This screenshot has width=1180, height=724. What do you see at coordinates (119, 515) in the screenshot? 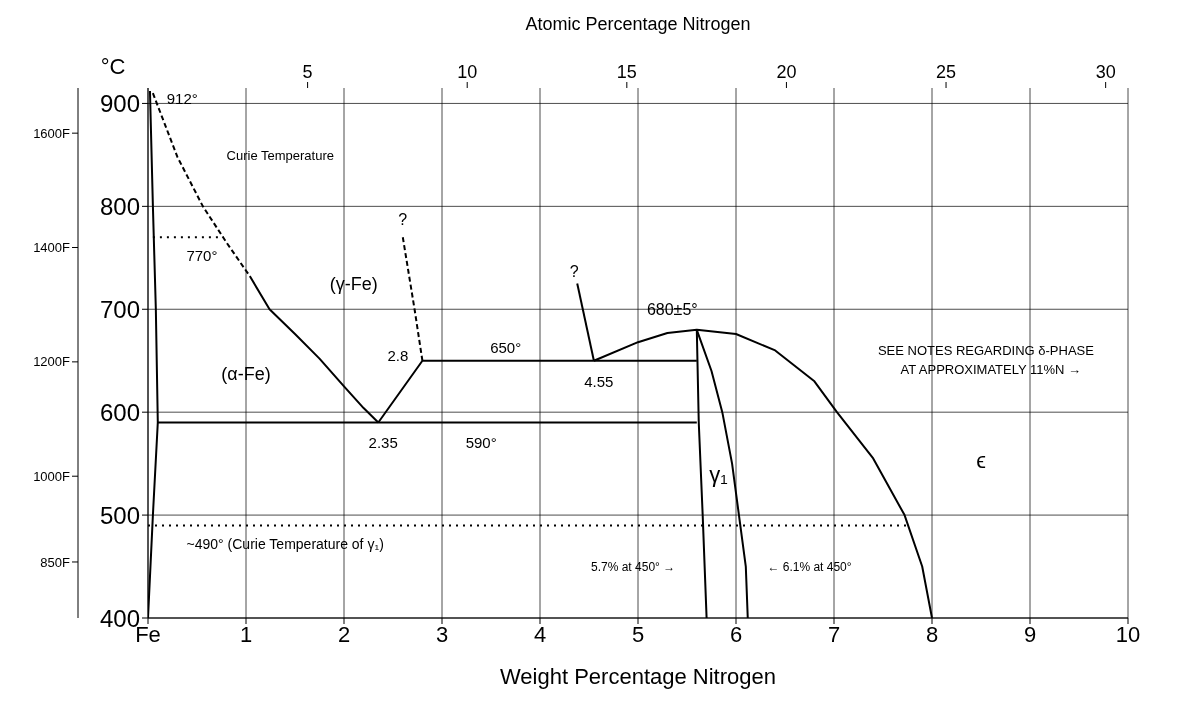
I see `y-tick-label: 500` at bounding box center [119, 515].